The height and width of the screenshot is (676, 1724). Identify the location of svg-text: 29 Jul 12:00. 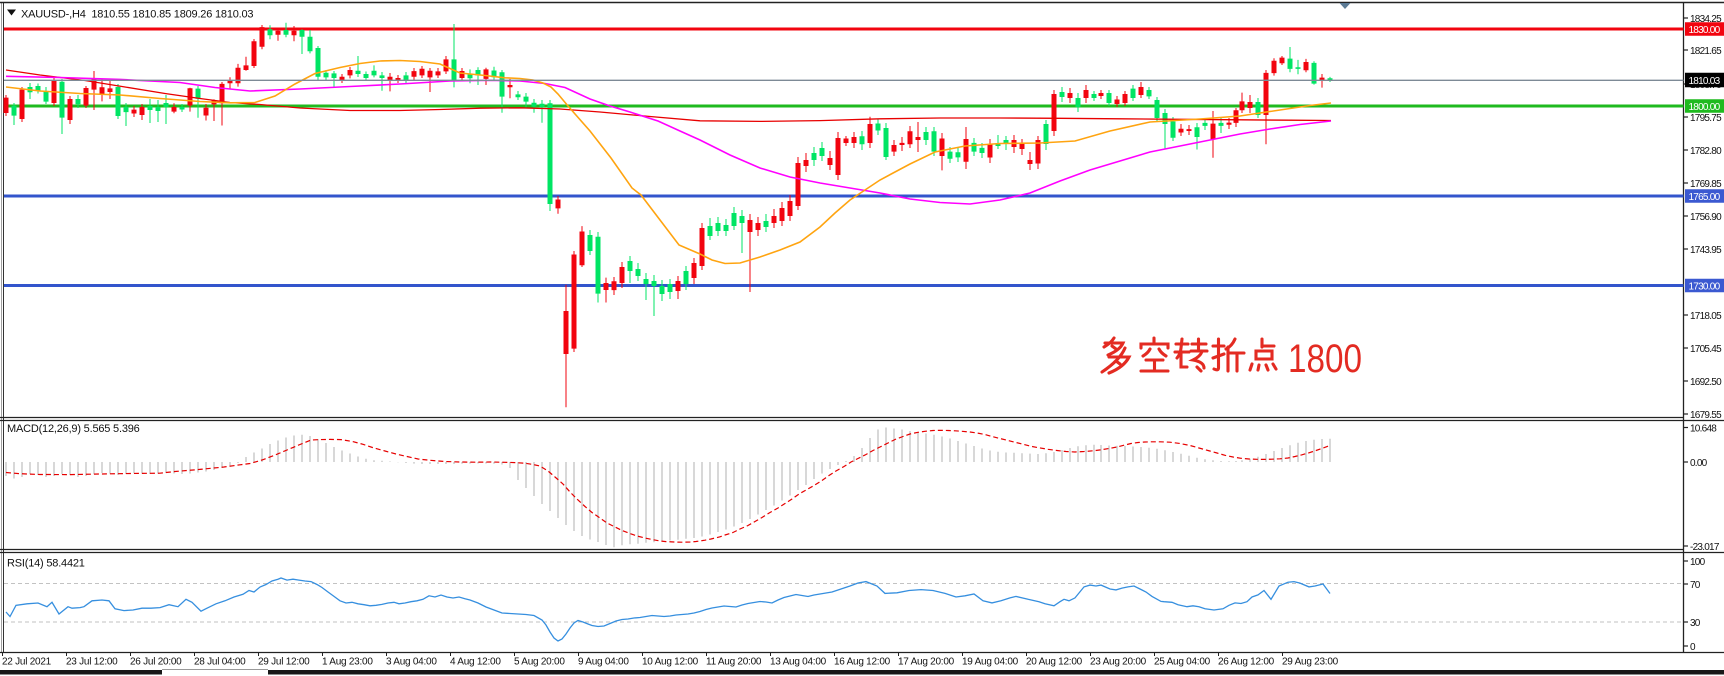
(284, 662).